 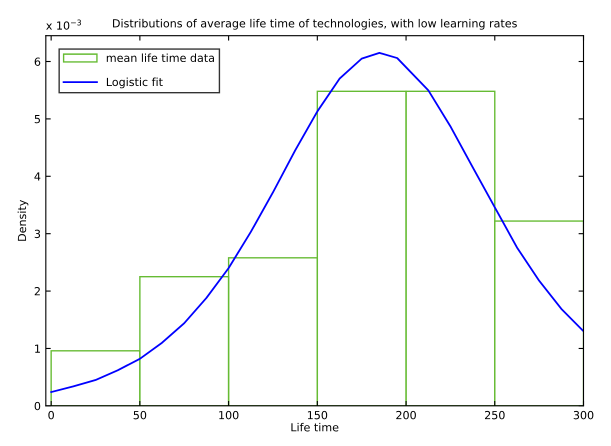 What do you see at coordinates (37, 119) in the screenshot?
I see `y-tick-label: 5` at bounding box center [37, 119].